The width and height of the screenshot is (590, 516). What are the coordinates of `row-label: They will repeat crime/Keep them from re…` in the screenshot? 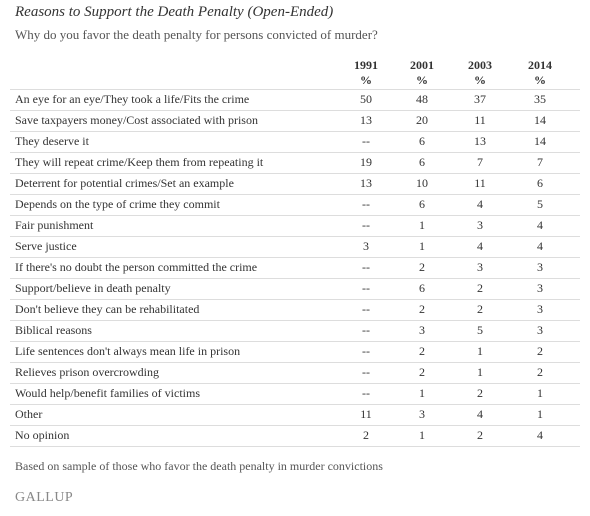 It's located at (139, 162).